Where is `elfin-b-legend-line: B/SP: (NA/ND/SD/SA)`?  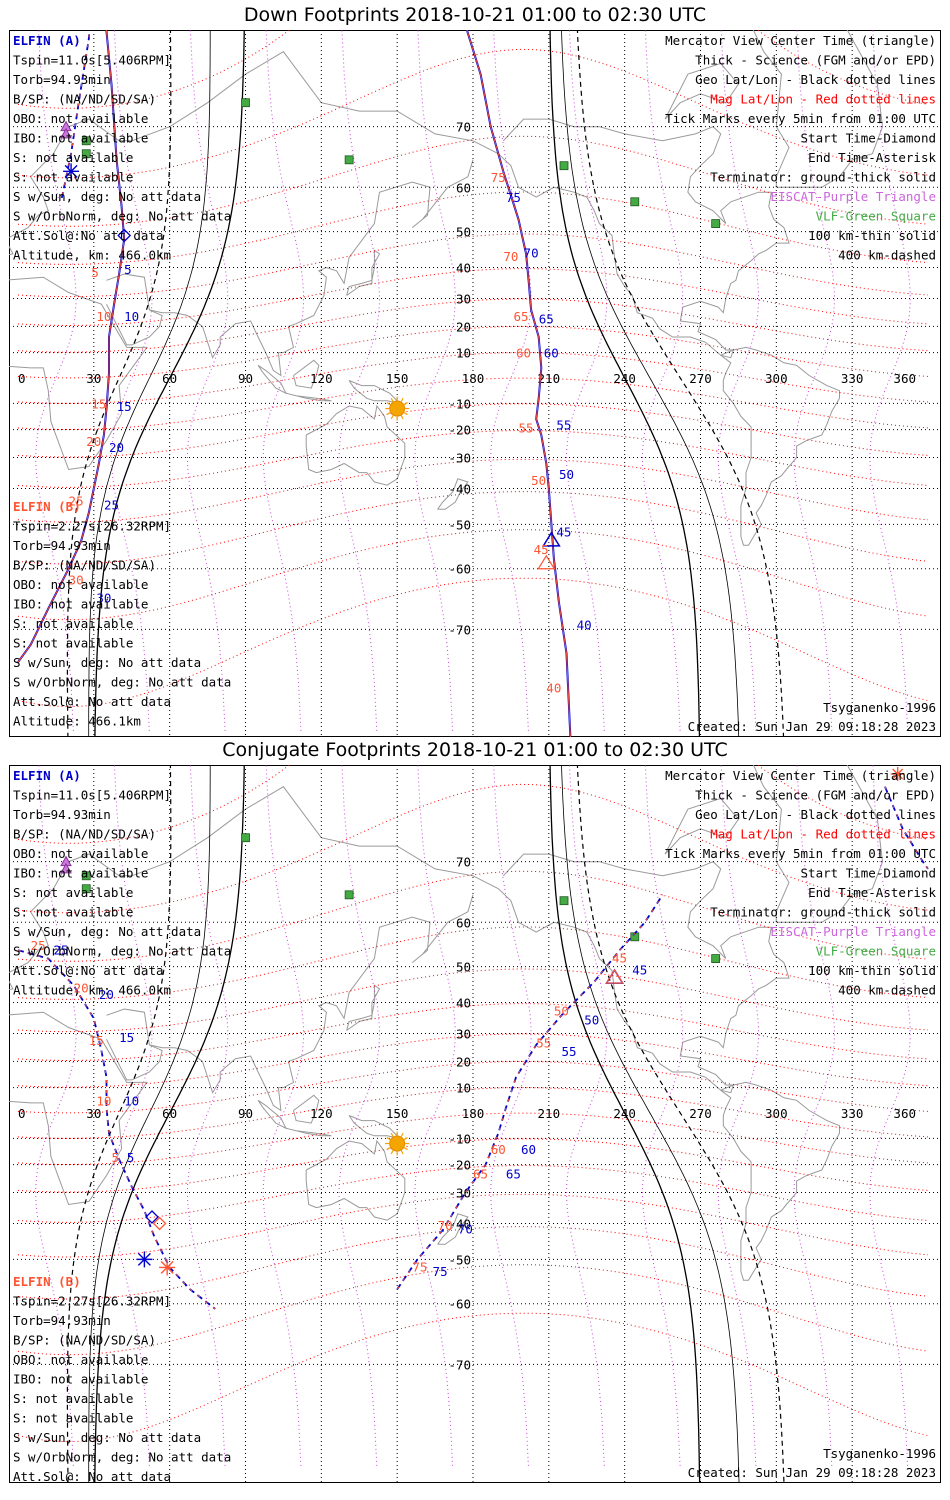 elfin-b-legend-line: B/SP: (NA/ND/SD/SA) is located at coordinates (84, 1340).